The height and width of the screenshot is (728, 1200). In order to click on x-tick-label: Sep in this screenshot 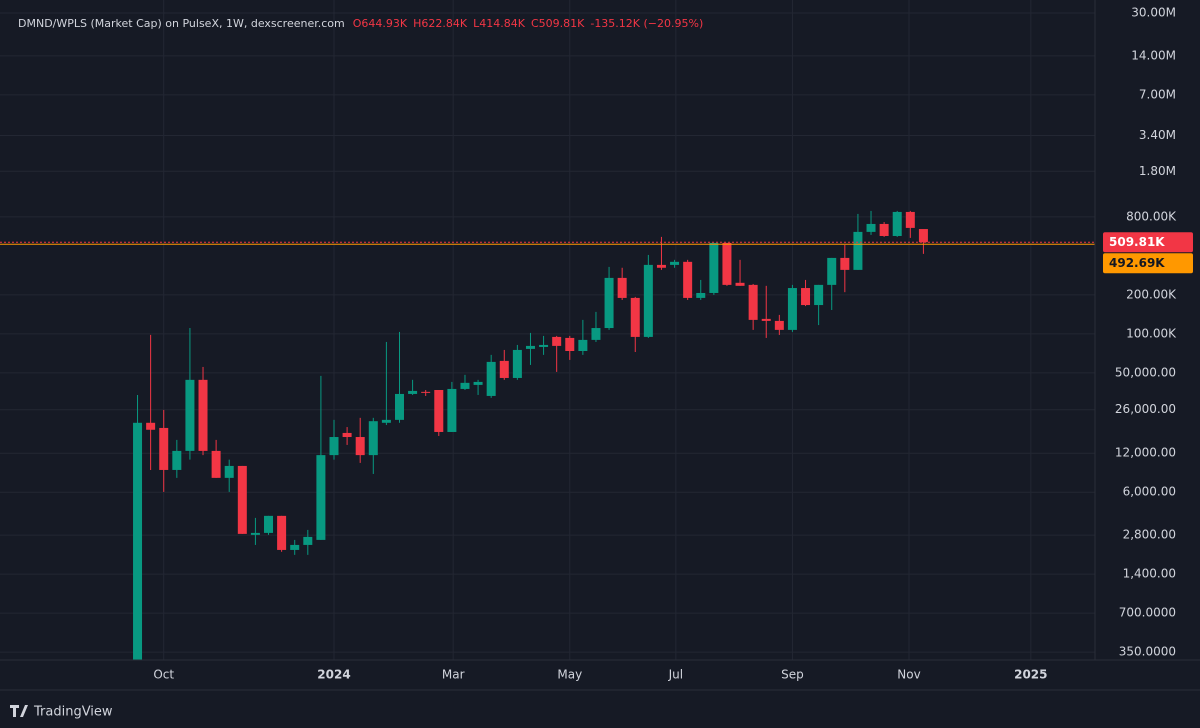, I will do `click(792, 675)`.